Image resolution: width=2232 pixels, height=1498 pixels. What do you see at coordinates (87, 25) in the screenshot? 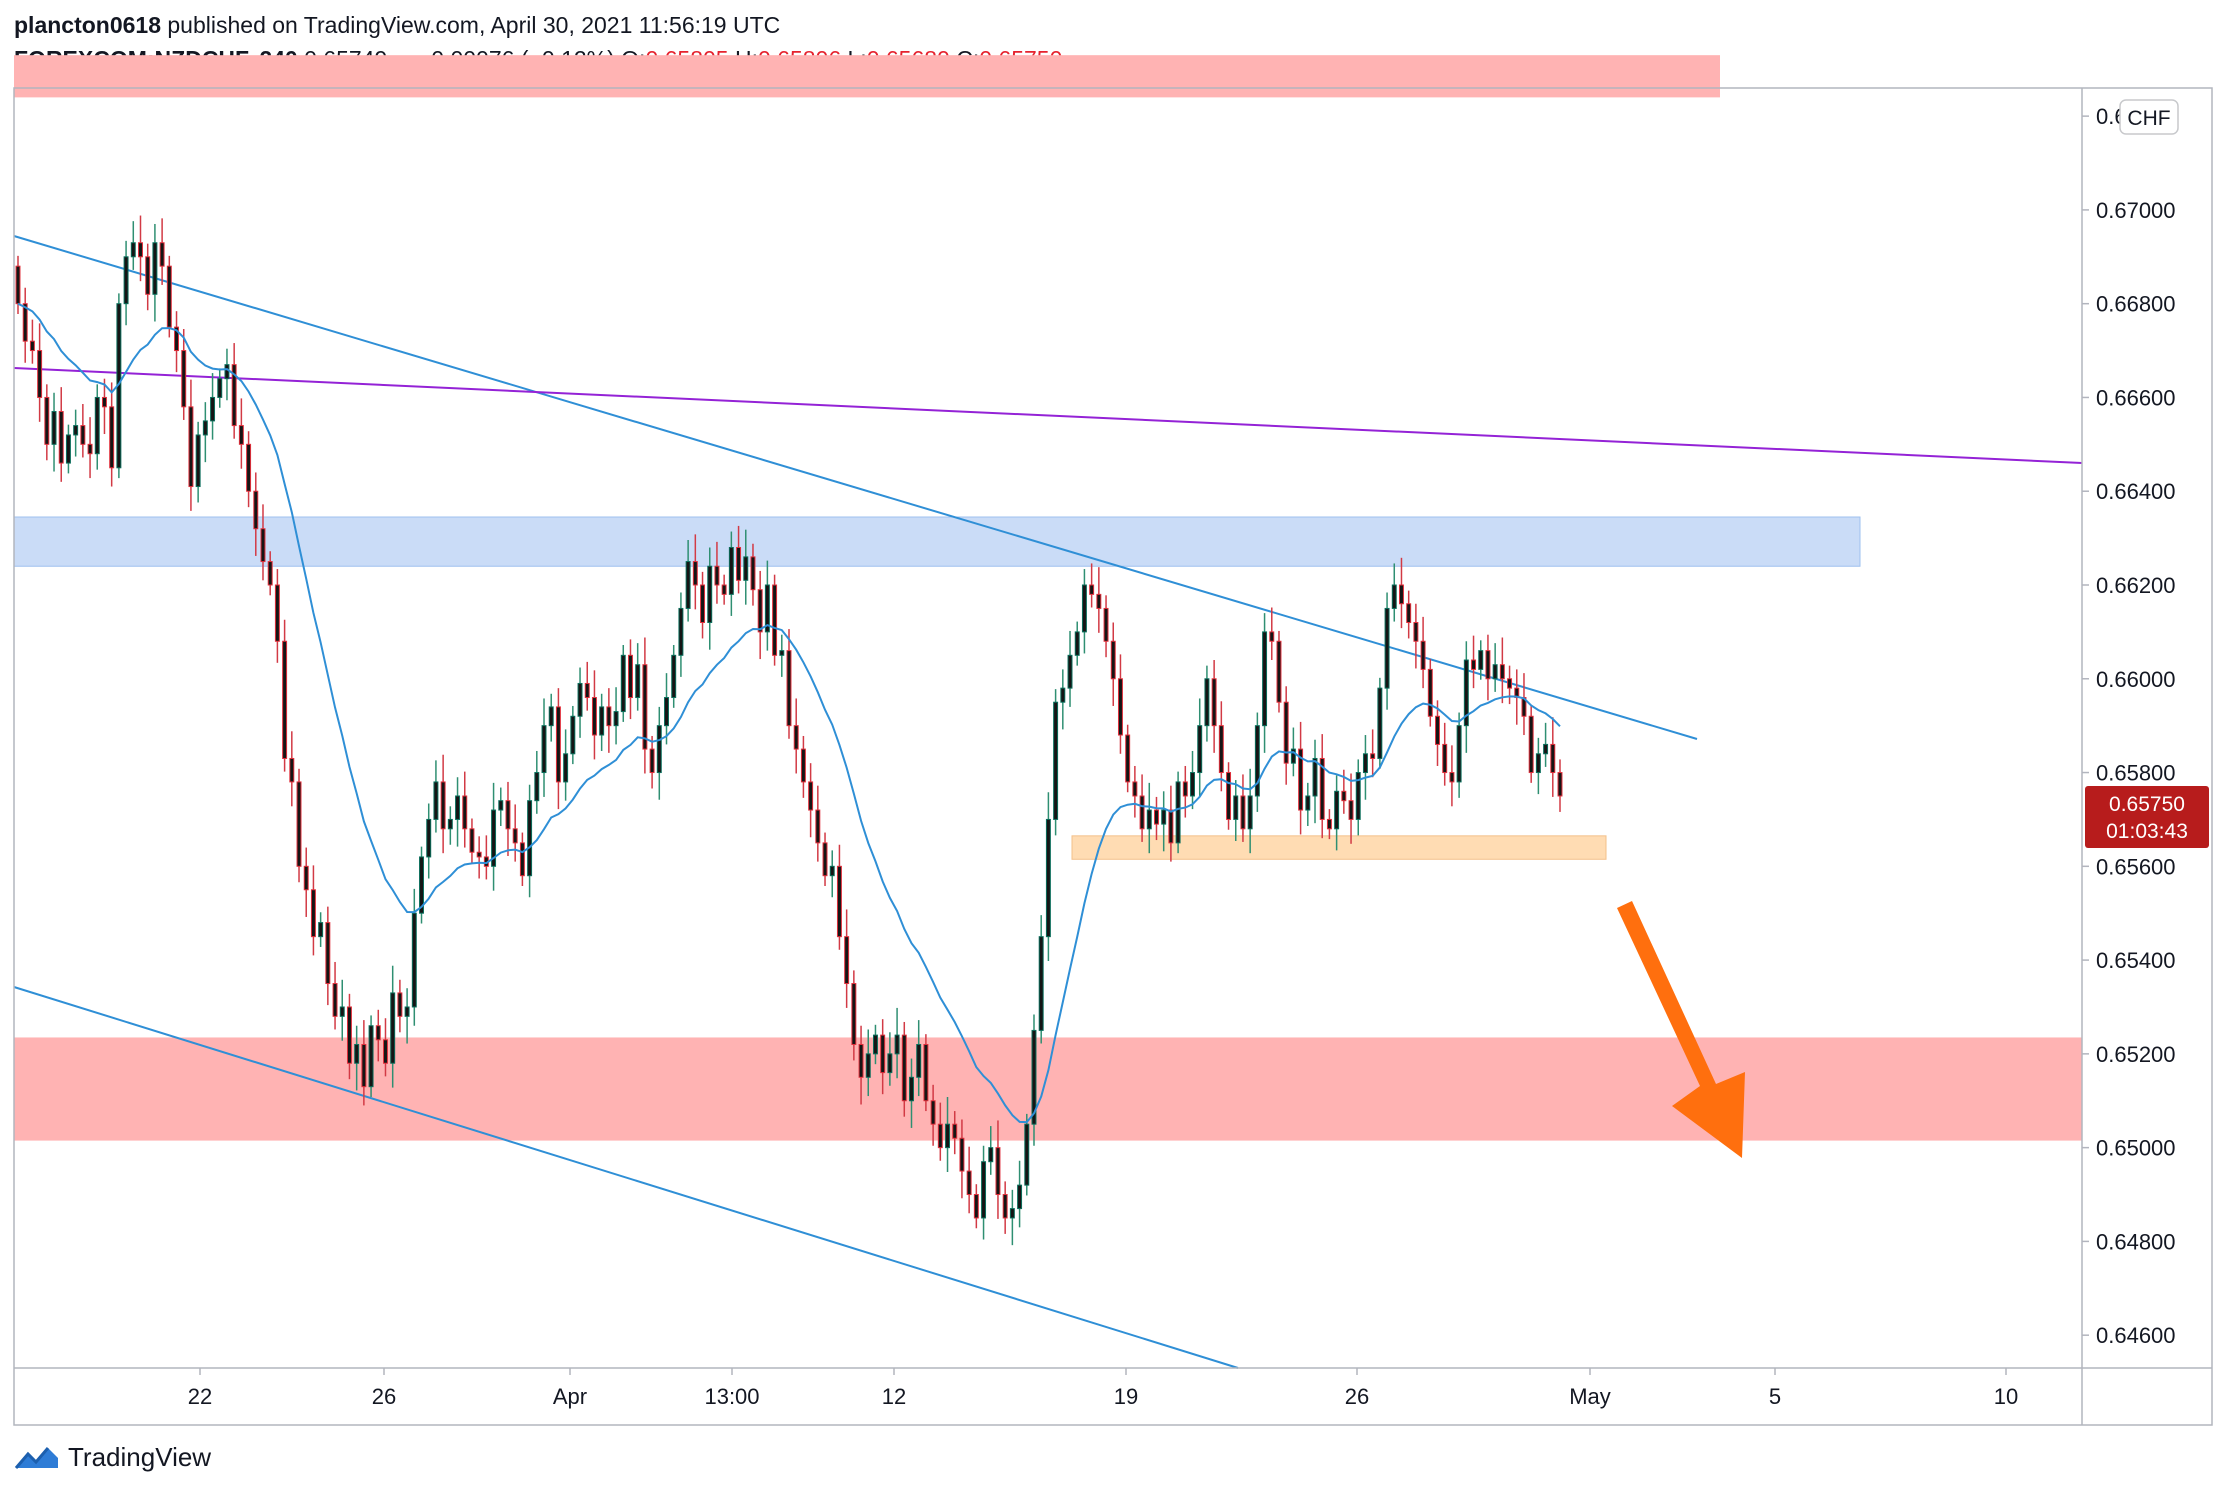
I see `author-name: plancton0618` at bounding box center [87, 25].